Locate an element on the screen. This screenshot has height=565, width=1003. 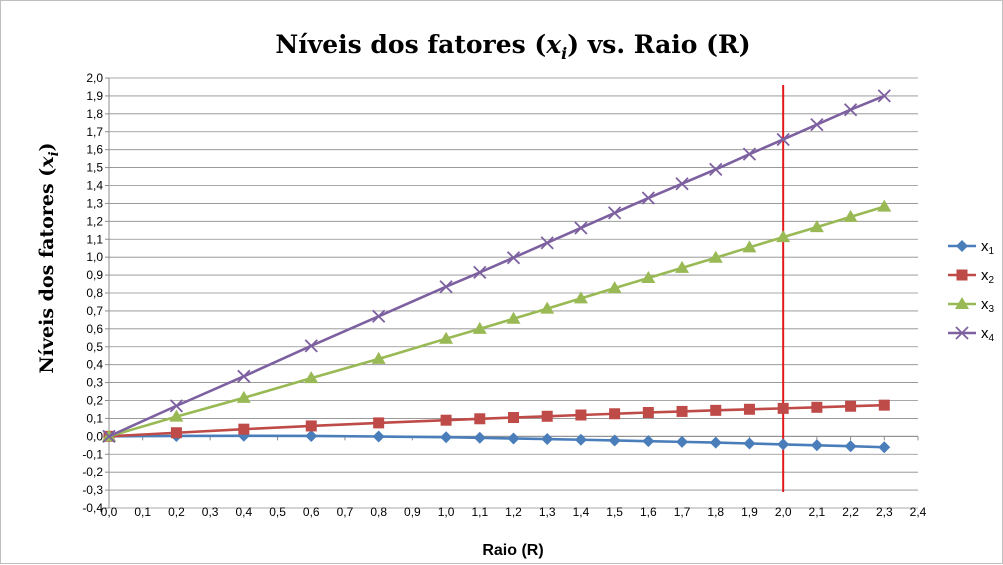
y-tick-label: 0,4 is located at coordinates (94, 365).